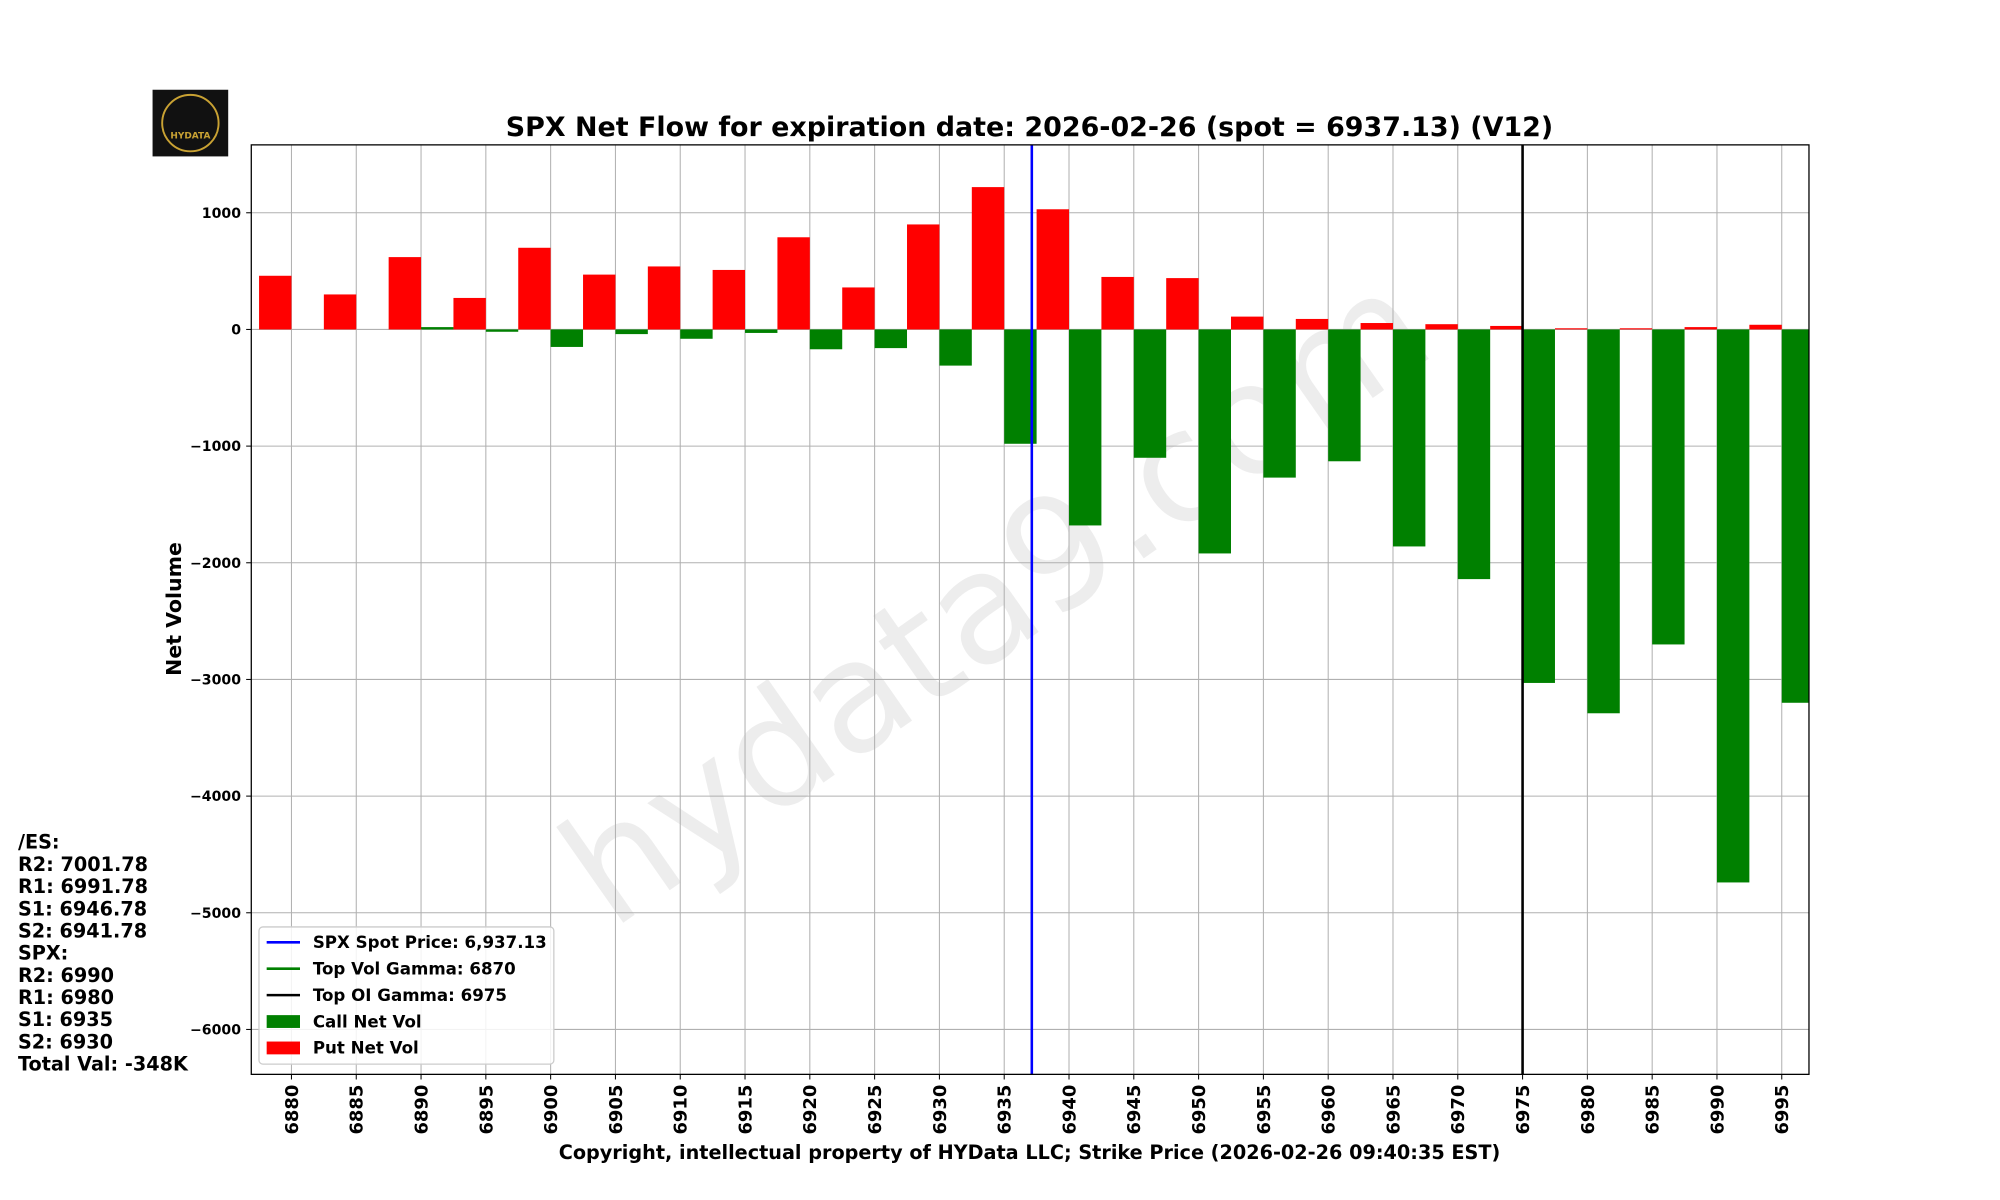 The image size is (2000, 1200). I want to click on y-axis-label: Net Volume, so click(174, 609).